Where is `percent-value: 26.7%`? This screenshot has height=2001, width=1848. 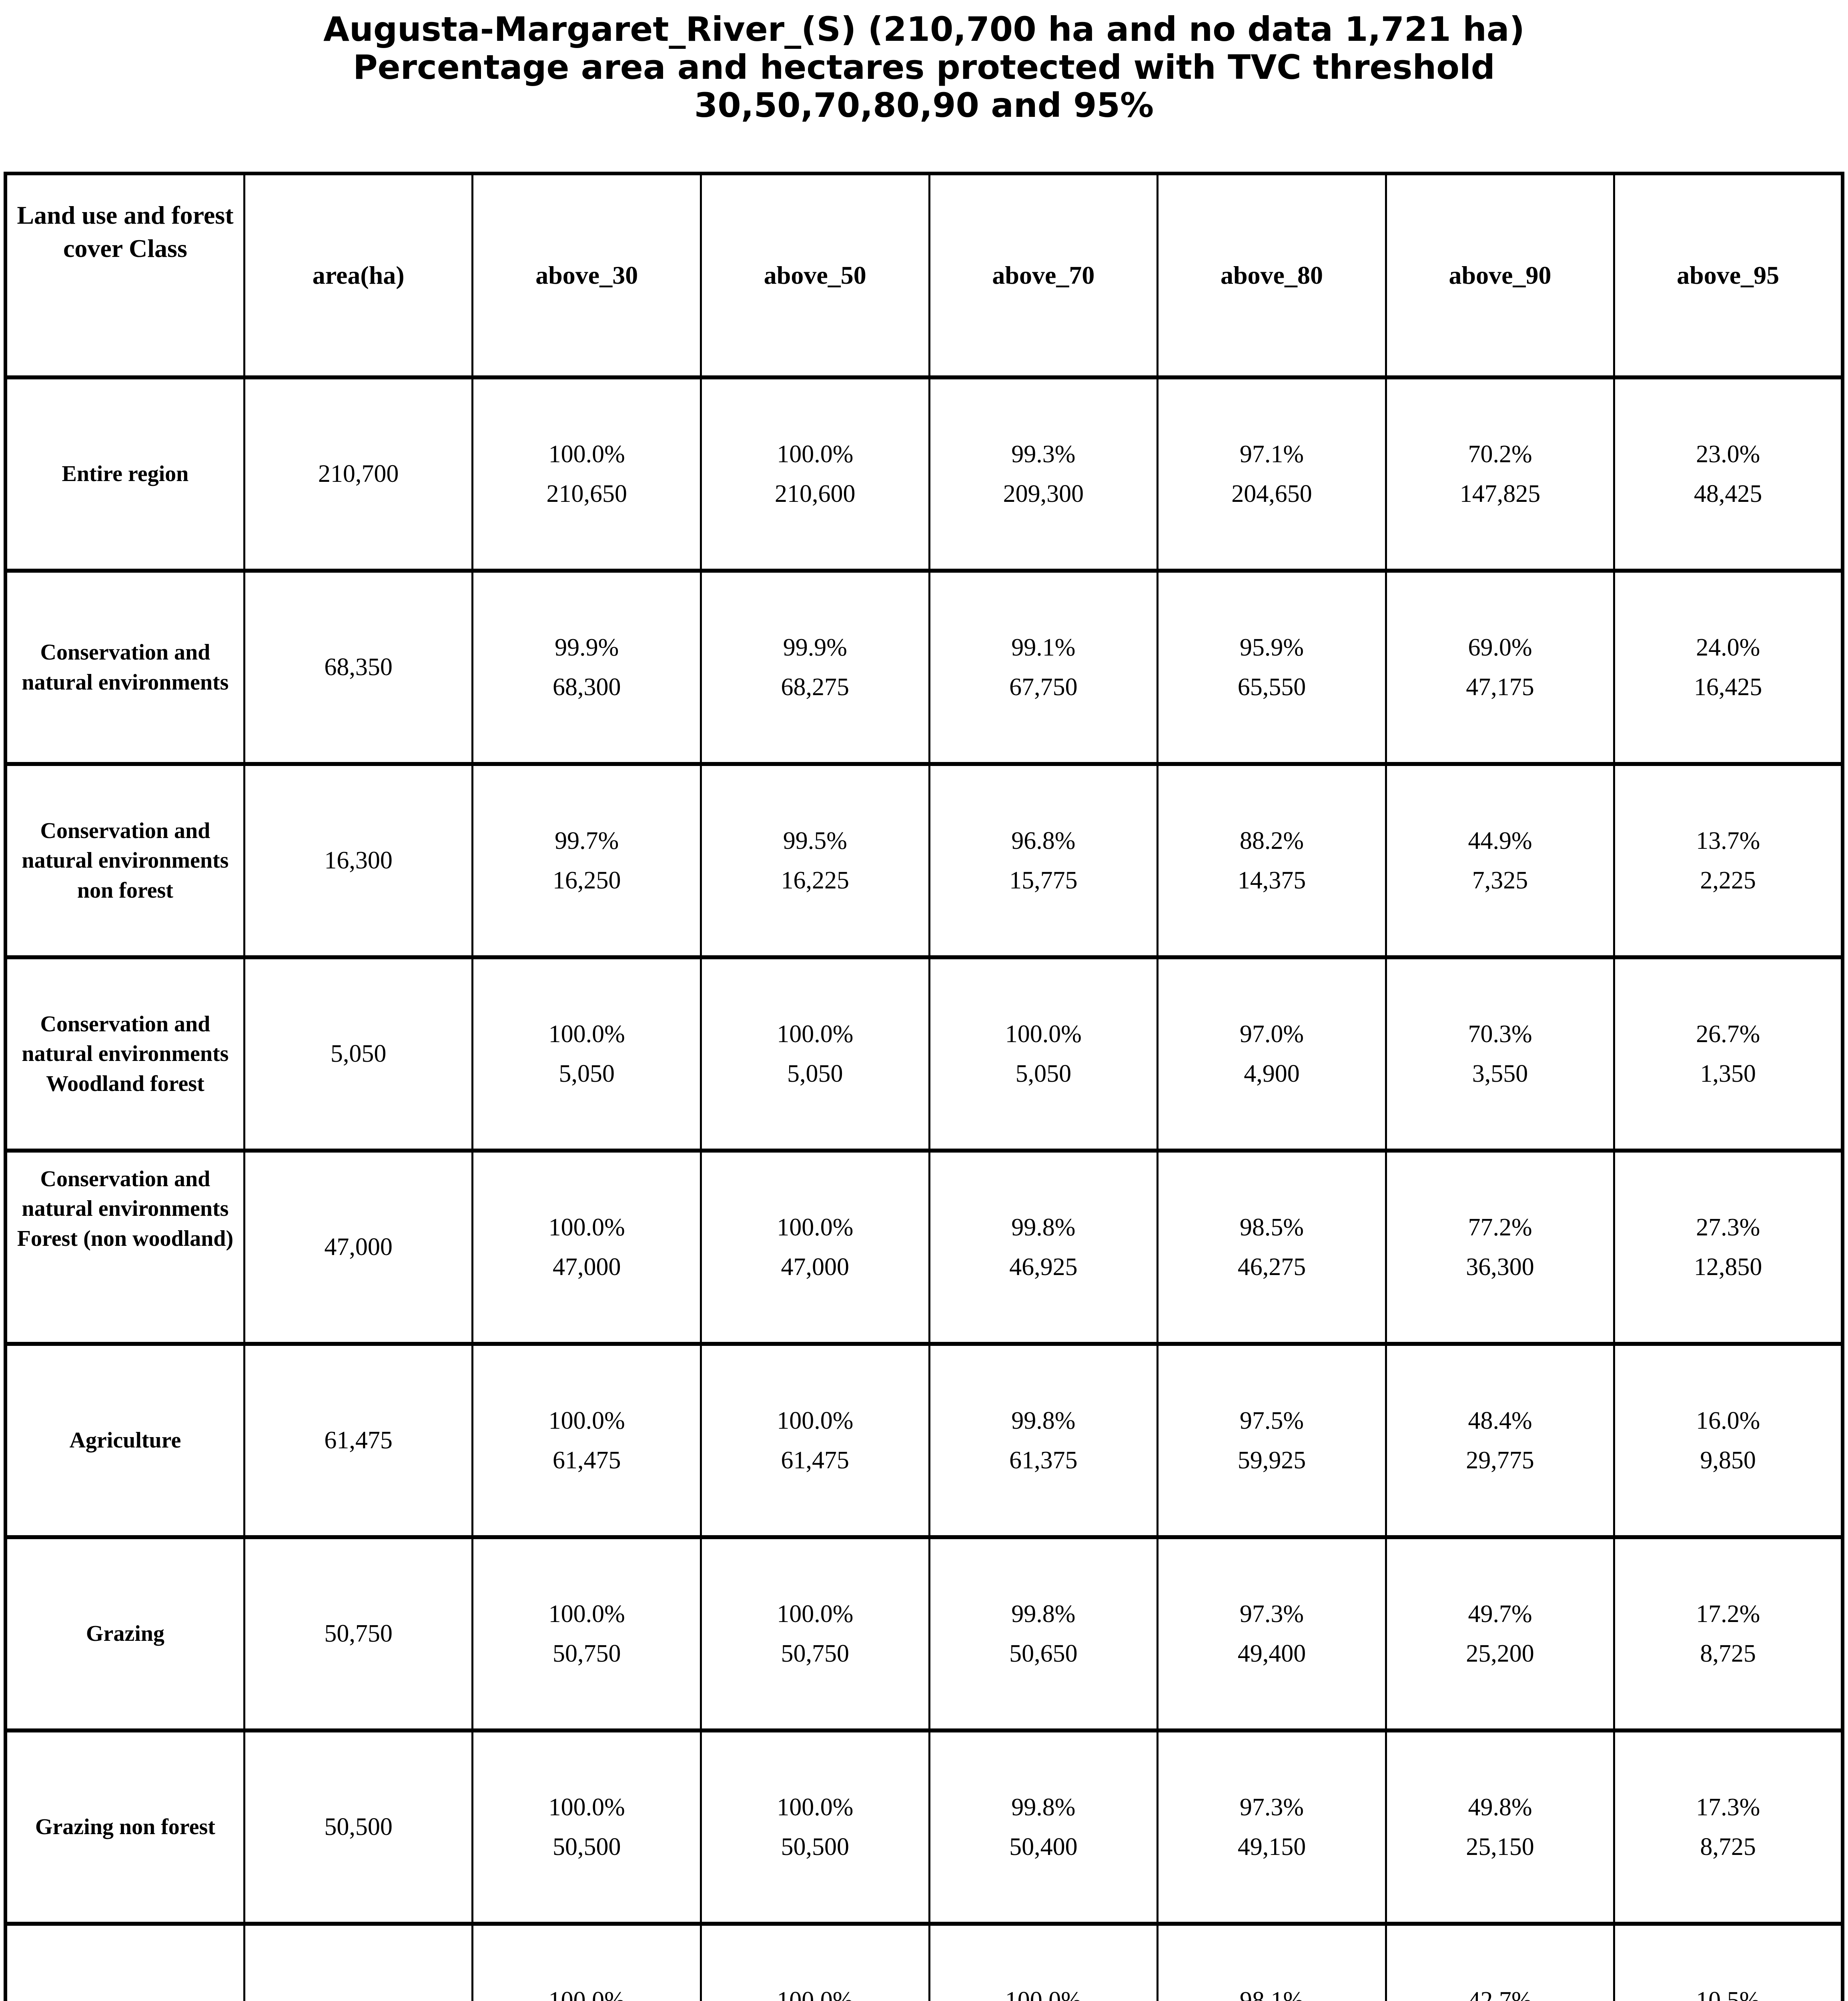
percent-value: 26.7% is located at coordinates (1728, 1034).